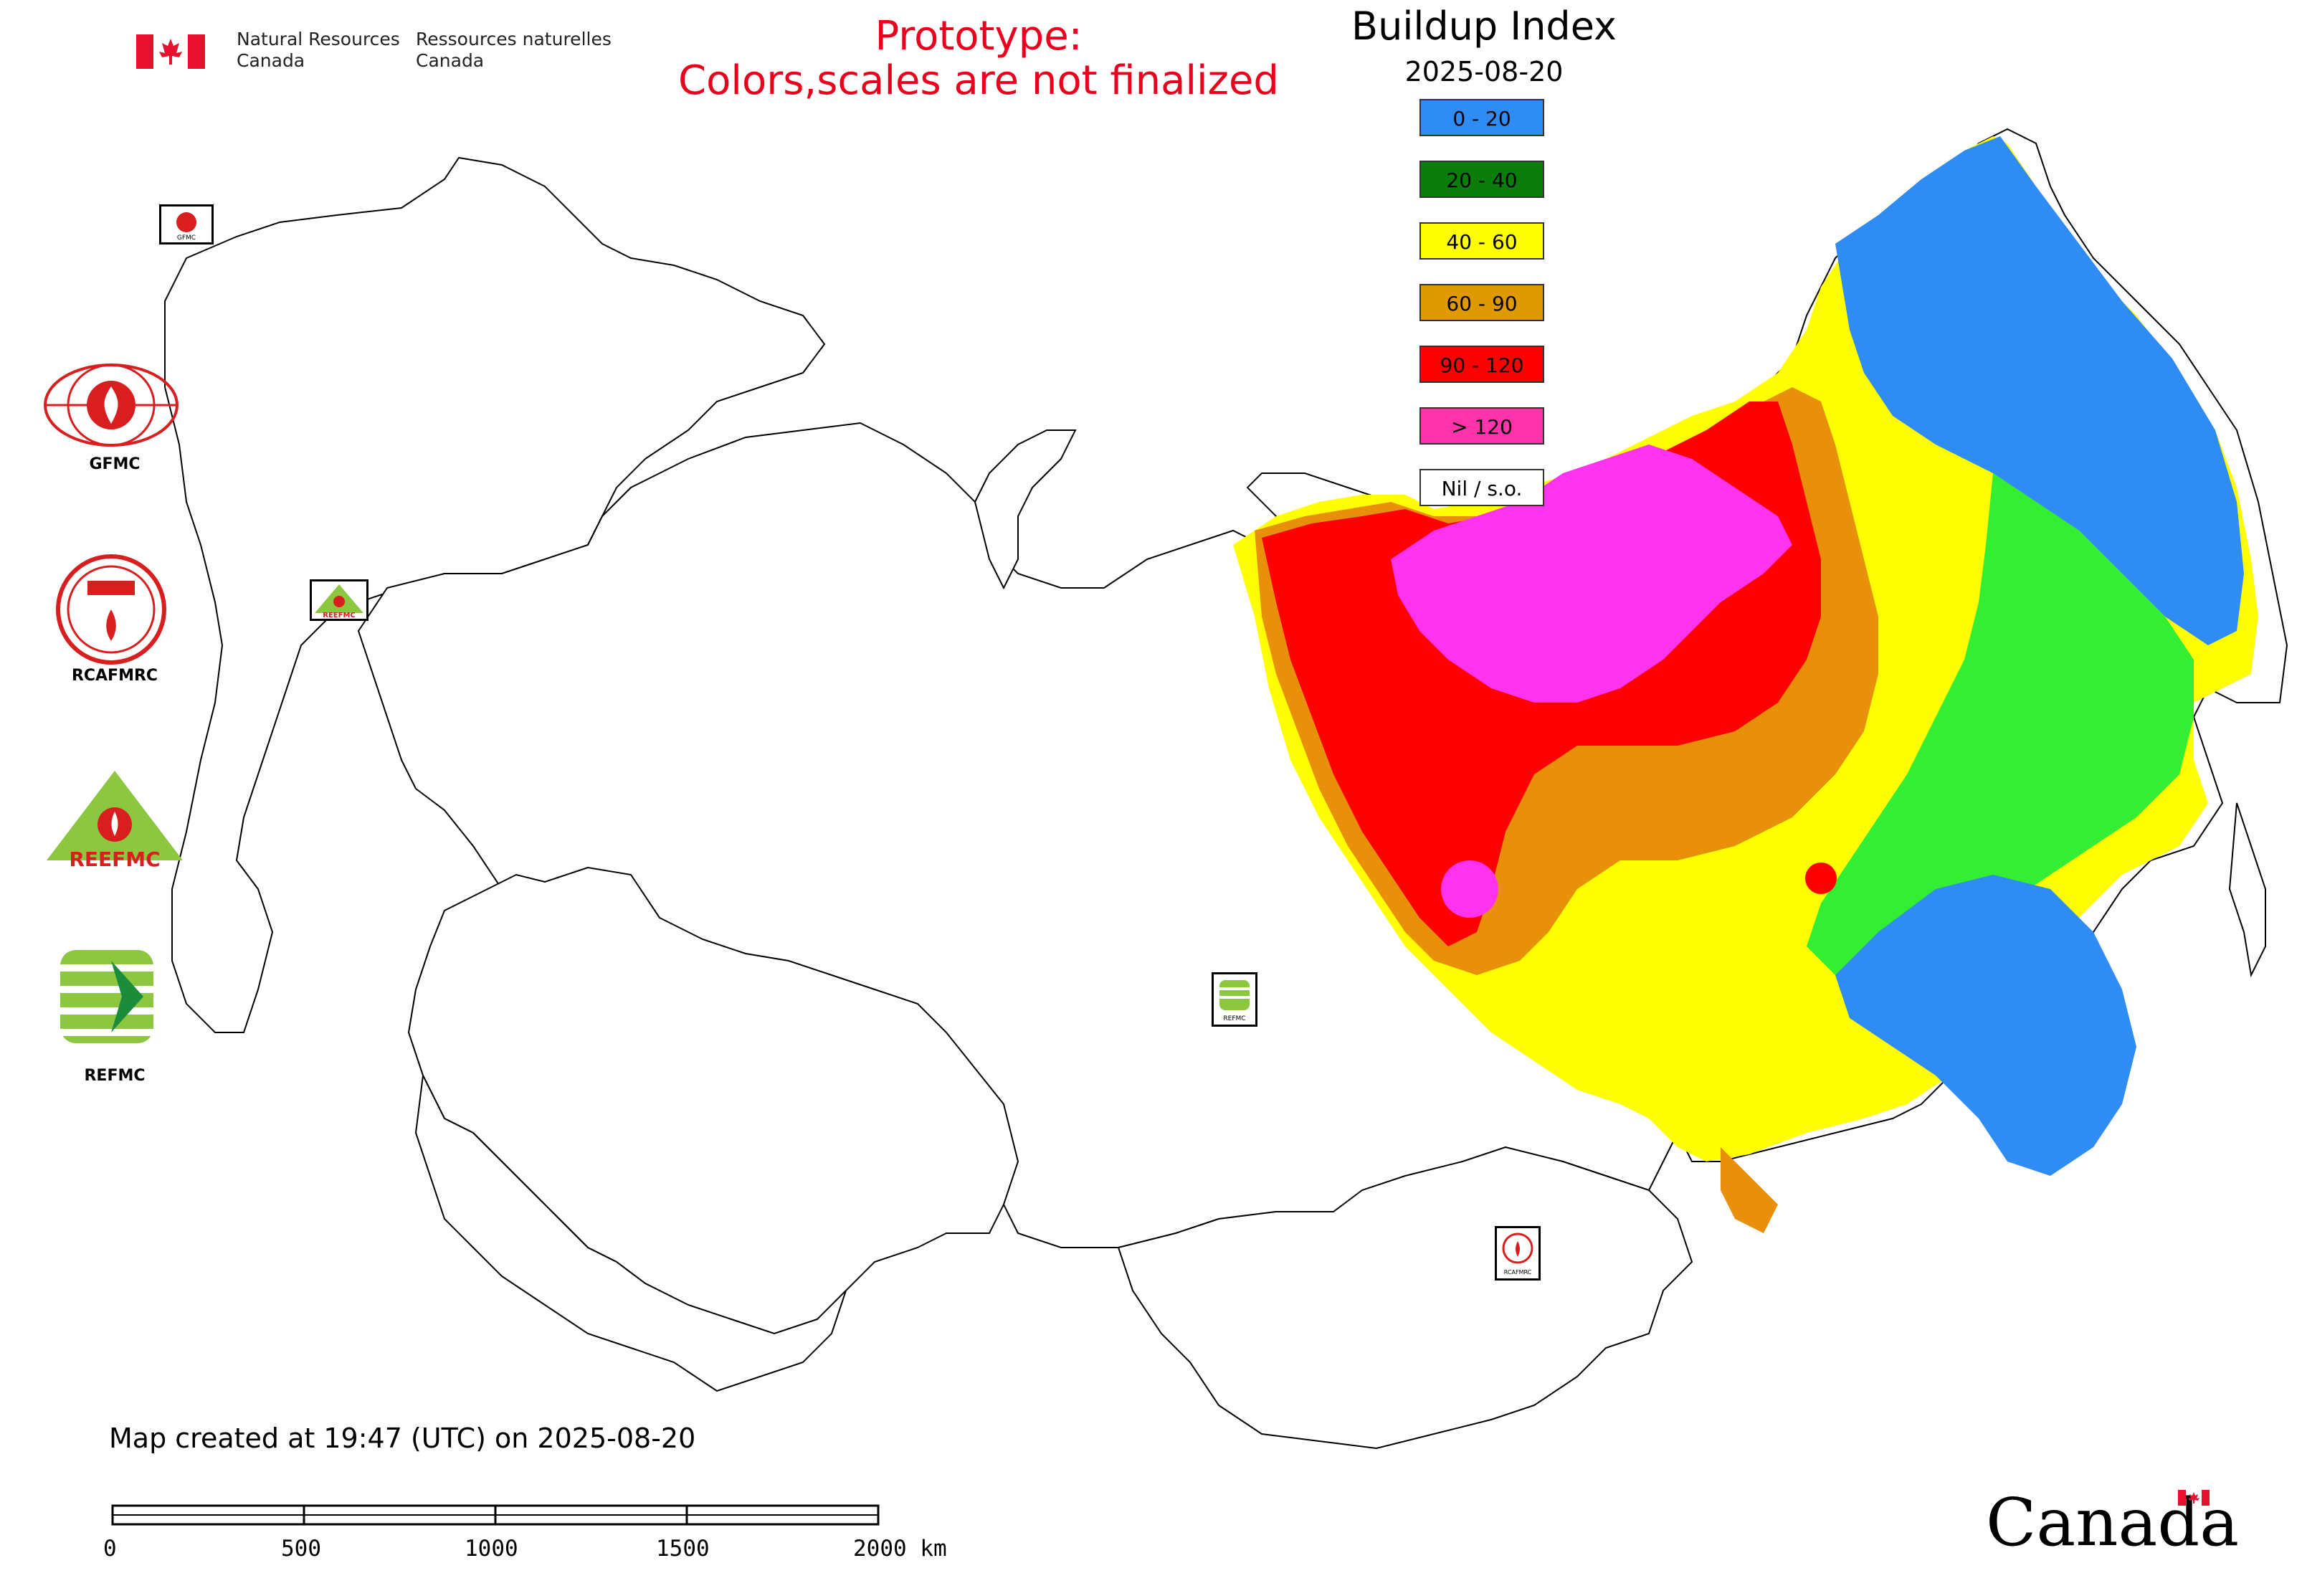 Image resolution: width=2302 pixels, height=1596 pixels. Describe the element at coordinates (2194, 1498) in the screenshot. I see `wordmark-flag-icon` at that location.